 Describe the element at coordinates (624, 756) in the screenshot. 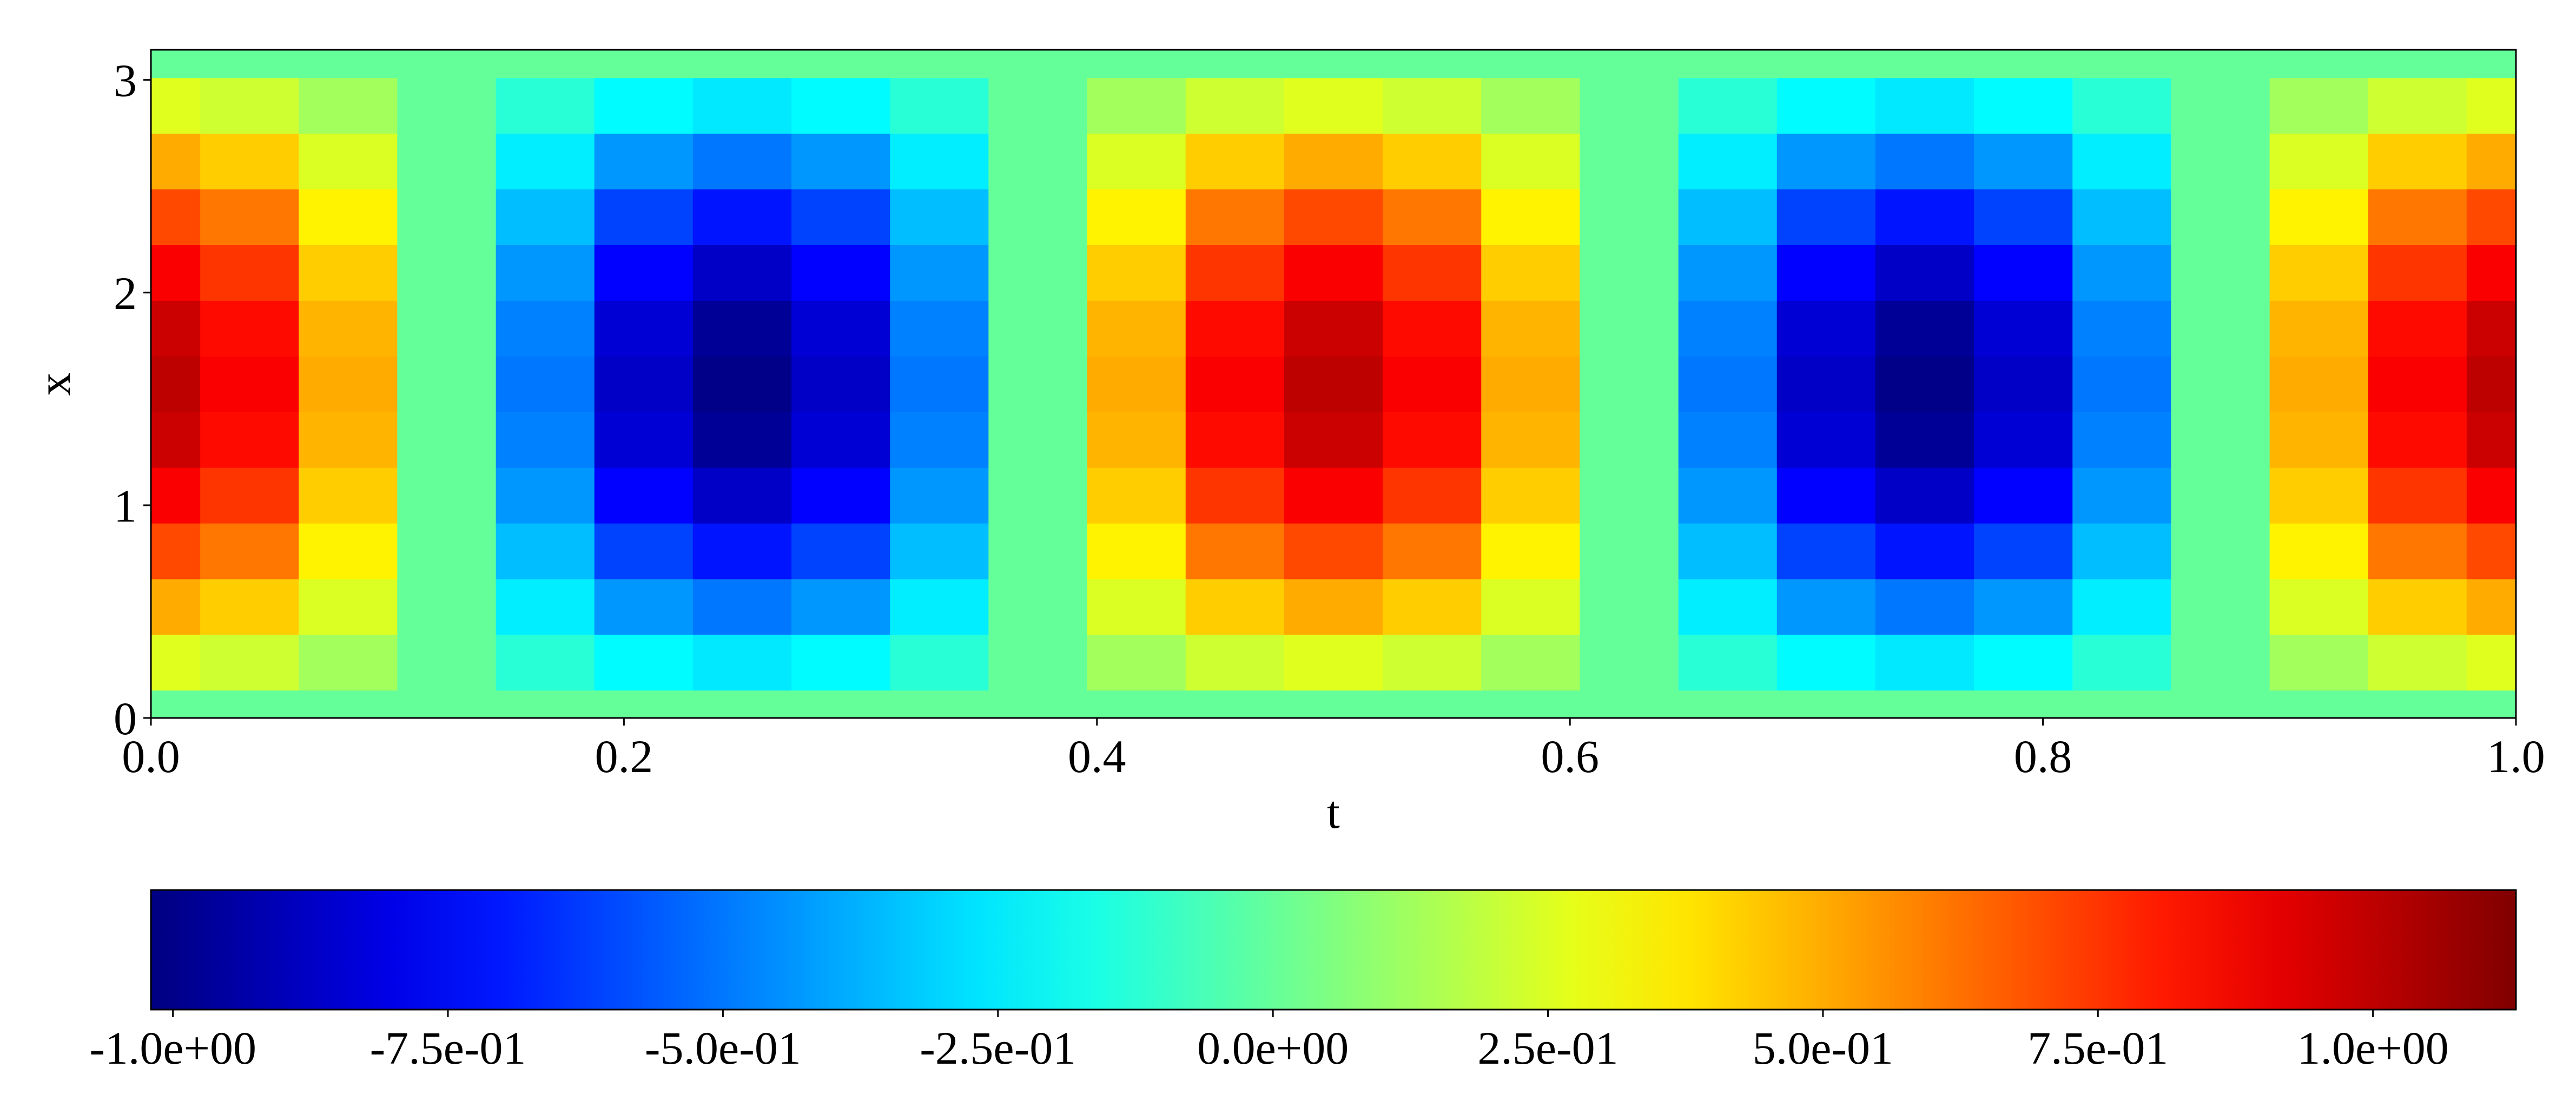

I see `x-tick-label: 0.2` at that location.